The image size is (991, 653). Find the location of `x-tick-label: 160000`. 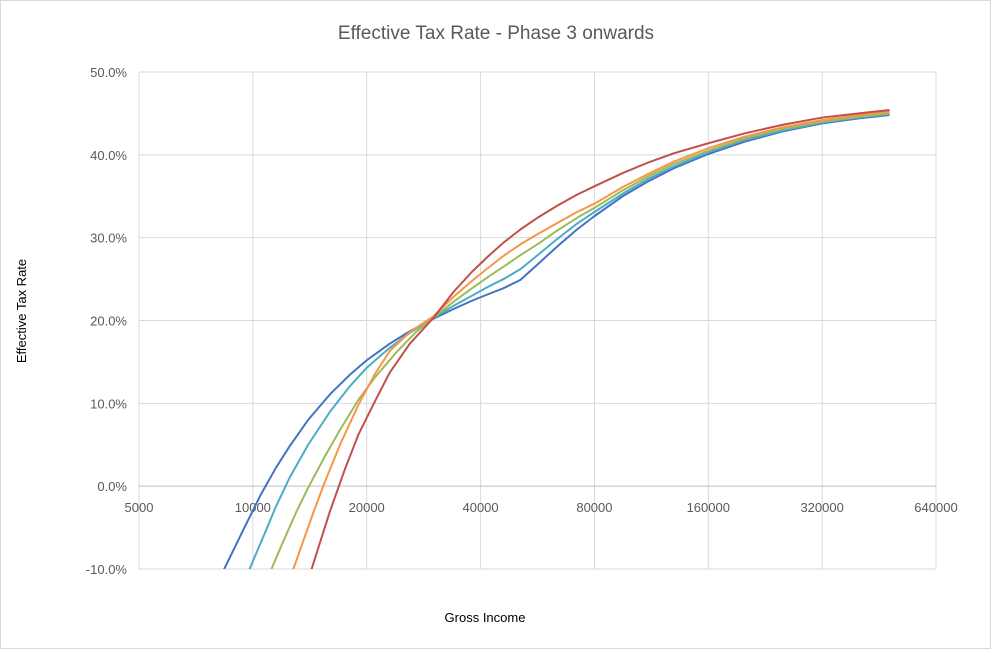

x-tick-label: 160000 is located at coordinates (708, 507).